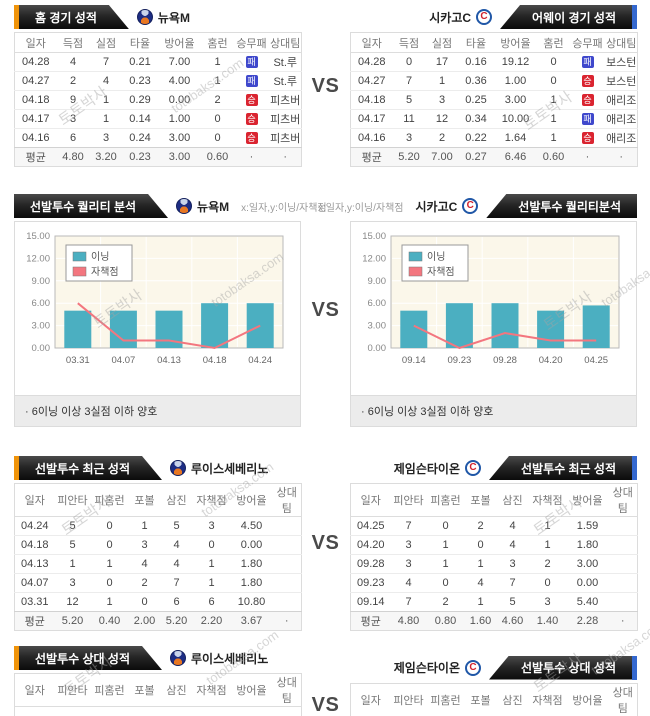  What do you see at coordinates (460, 17) in the screenshot?
I see `away-team-tag: 시카고C C` at bounding box center [460, 17].